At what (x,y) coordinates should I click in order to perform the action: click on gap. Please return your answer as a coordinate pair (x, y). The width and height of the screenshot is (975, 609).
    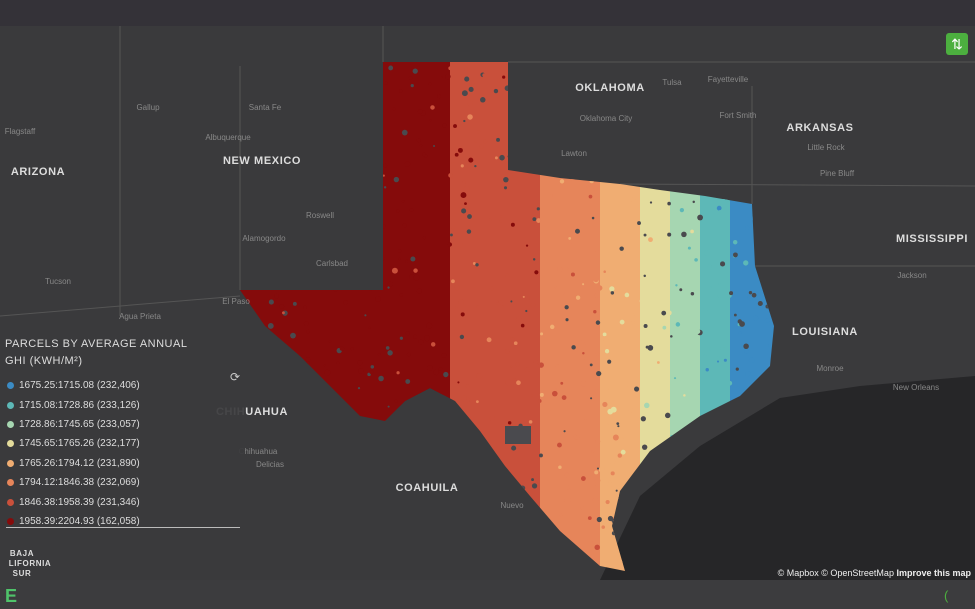
    Looking at the image, I should click on (518, 435).